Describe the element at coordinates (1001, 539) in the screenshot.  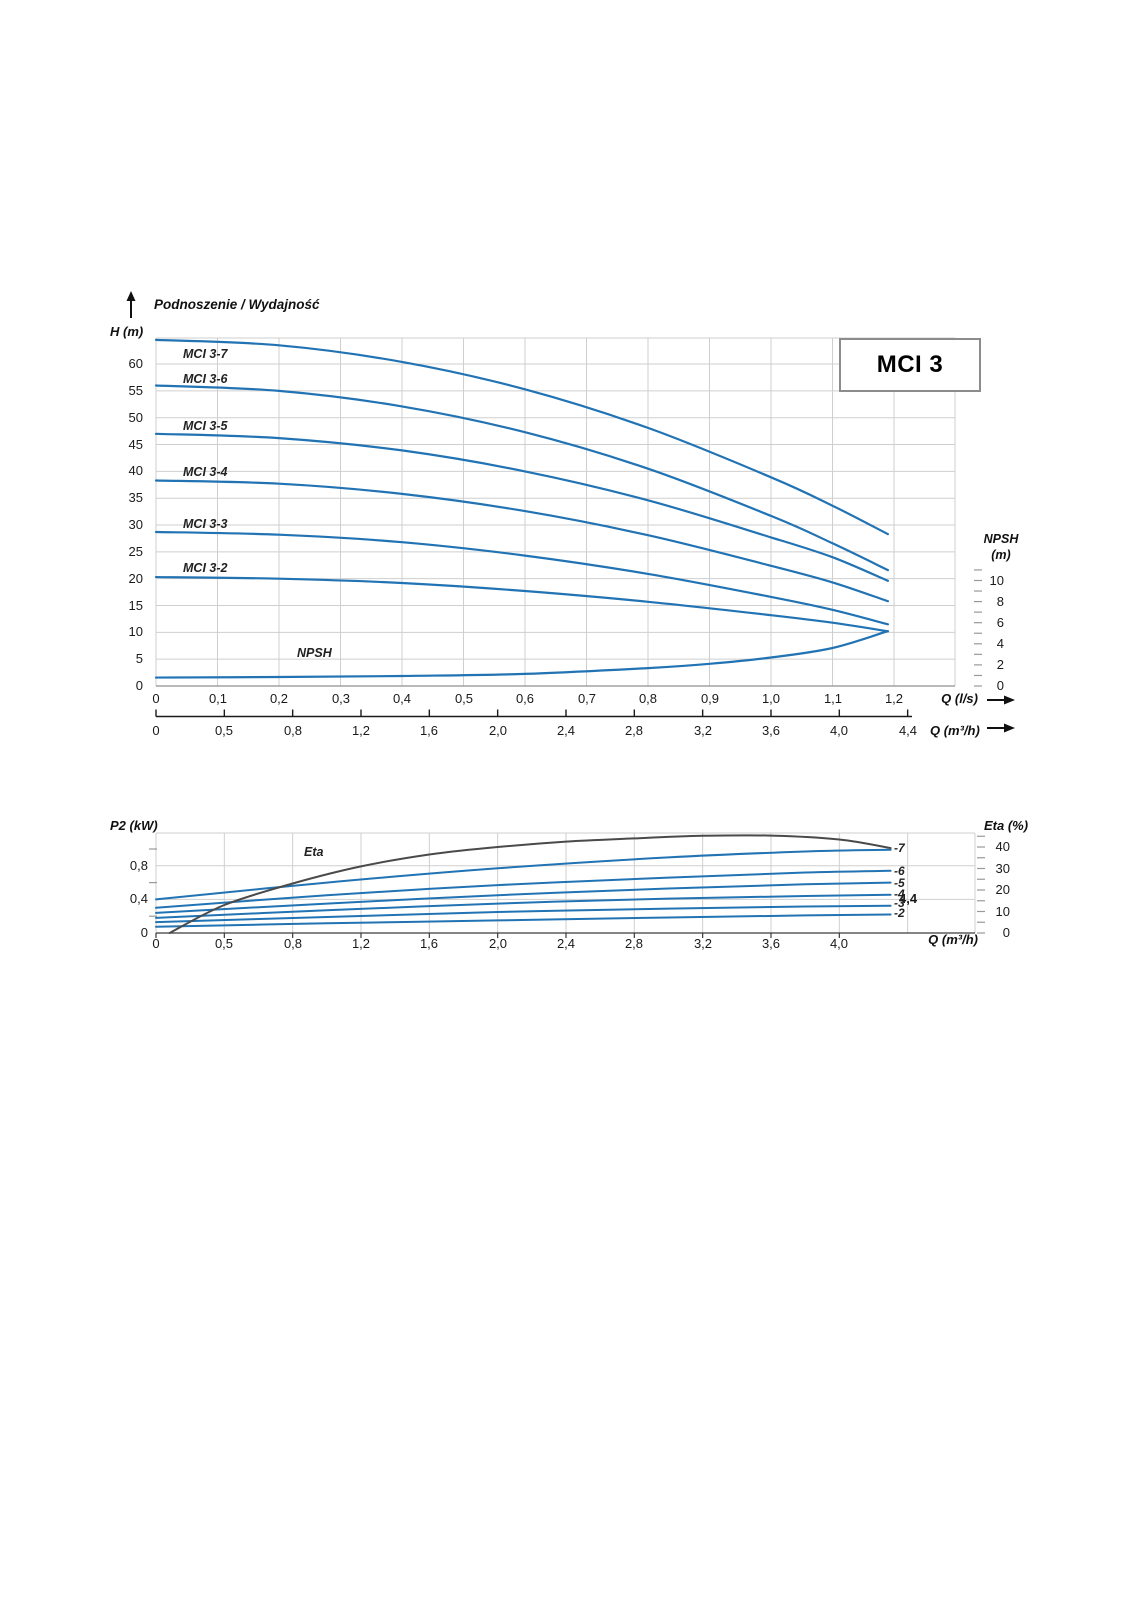
I see `npsh-axis-title-line1: NPSH` at that location.